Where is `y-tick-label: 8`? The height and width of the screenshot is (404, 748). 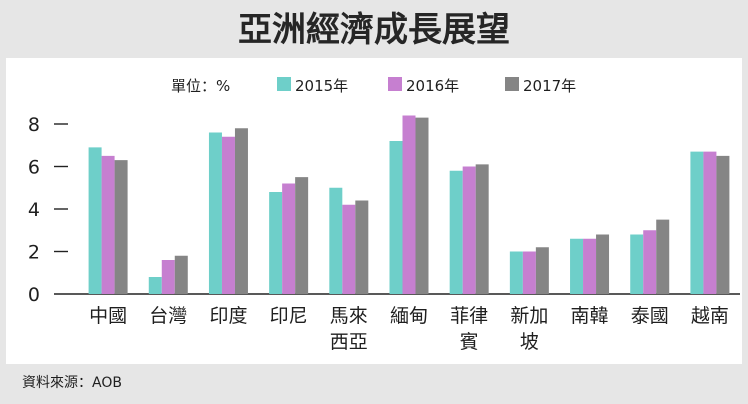
y-tick-label: 8 is located at coordinates (34, 125).